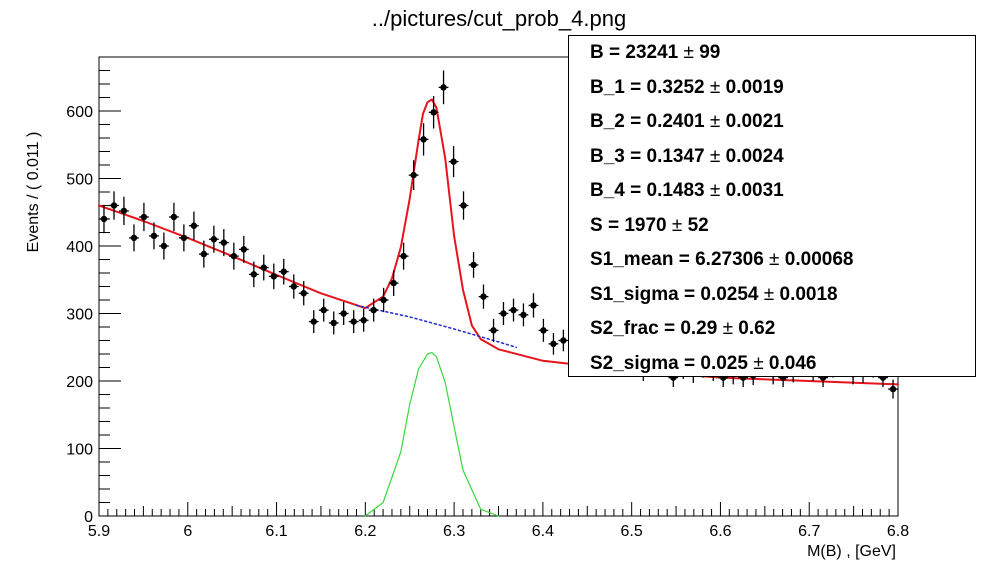 This screenshot has height=575, width=998. What do you see at coordinates (187, 531) in the screenshot?
I see `x-tick-label: 6` at bounding box center [187, 531].